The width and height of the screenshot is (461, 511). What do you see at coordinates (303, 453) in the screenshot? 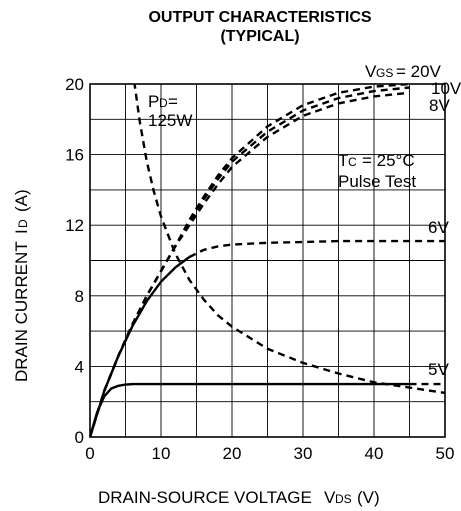
I see `x-tick-label: 30` at bounding box center [303, 453].